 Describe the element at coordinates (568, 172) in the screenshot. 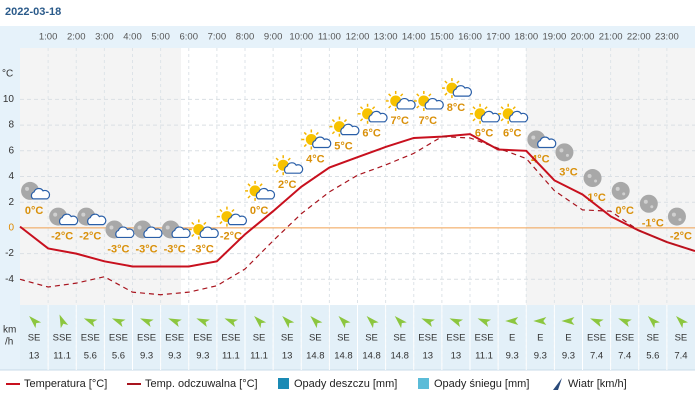

I see `temp-label: 3°C` at that location.